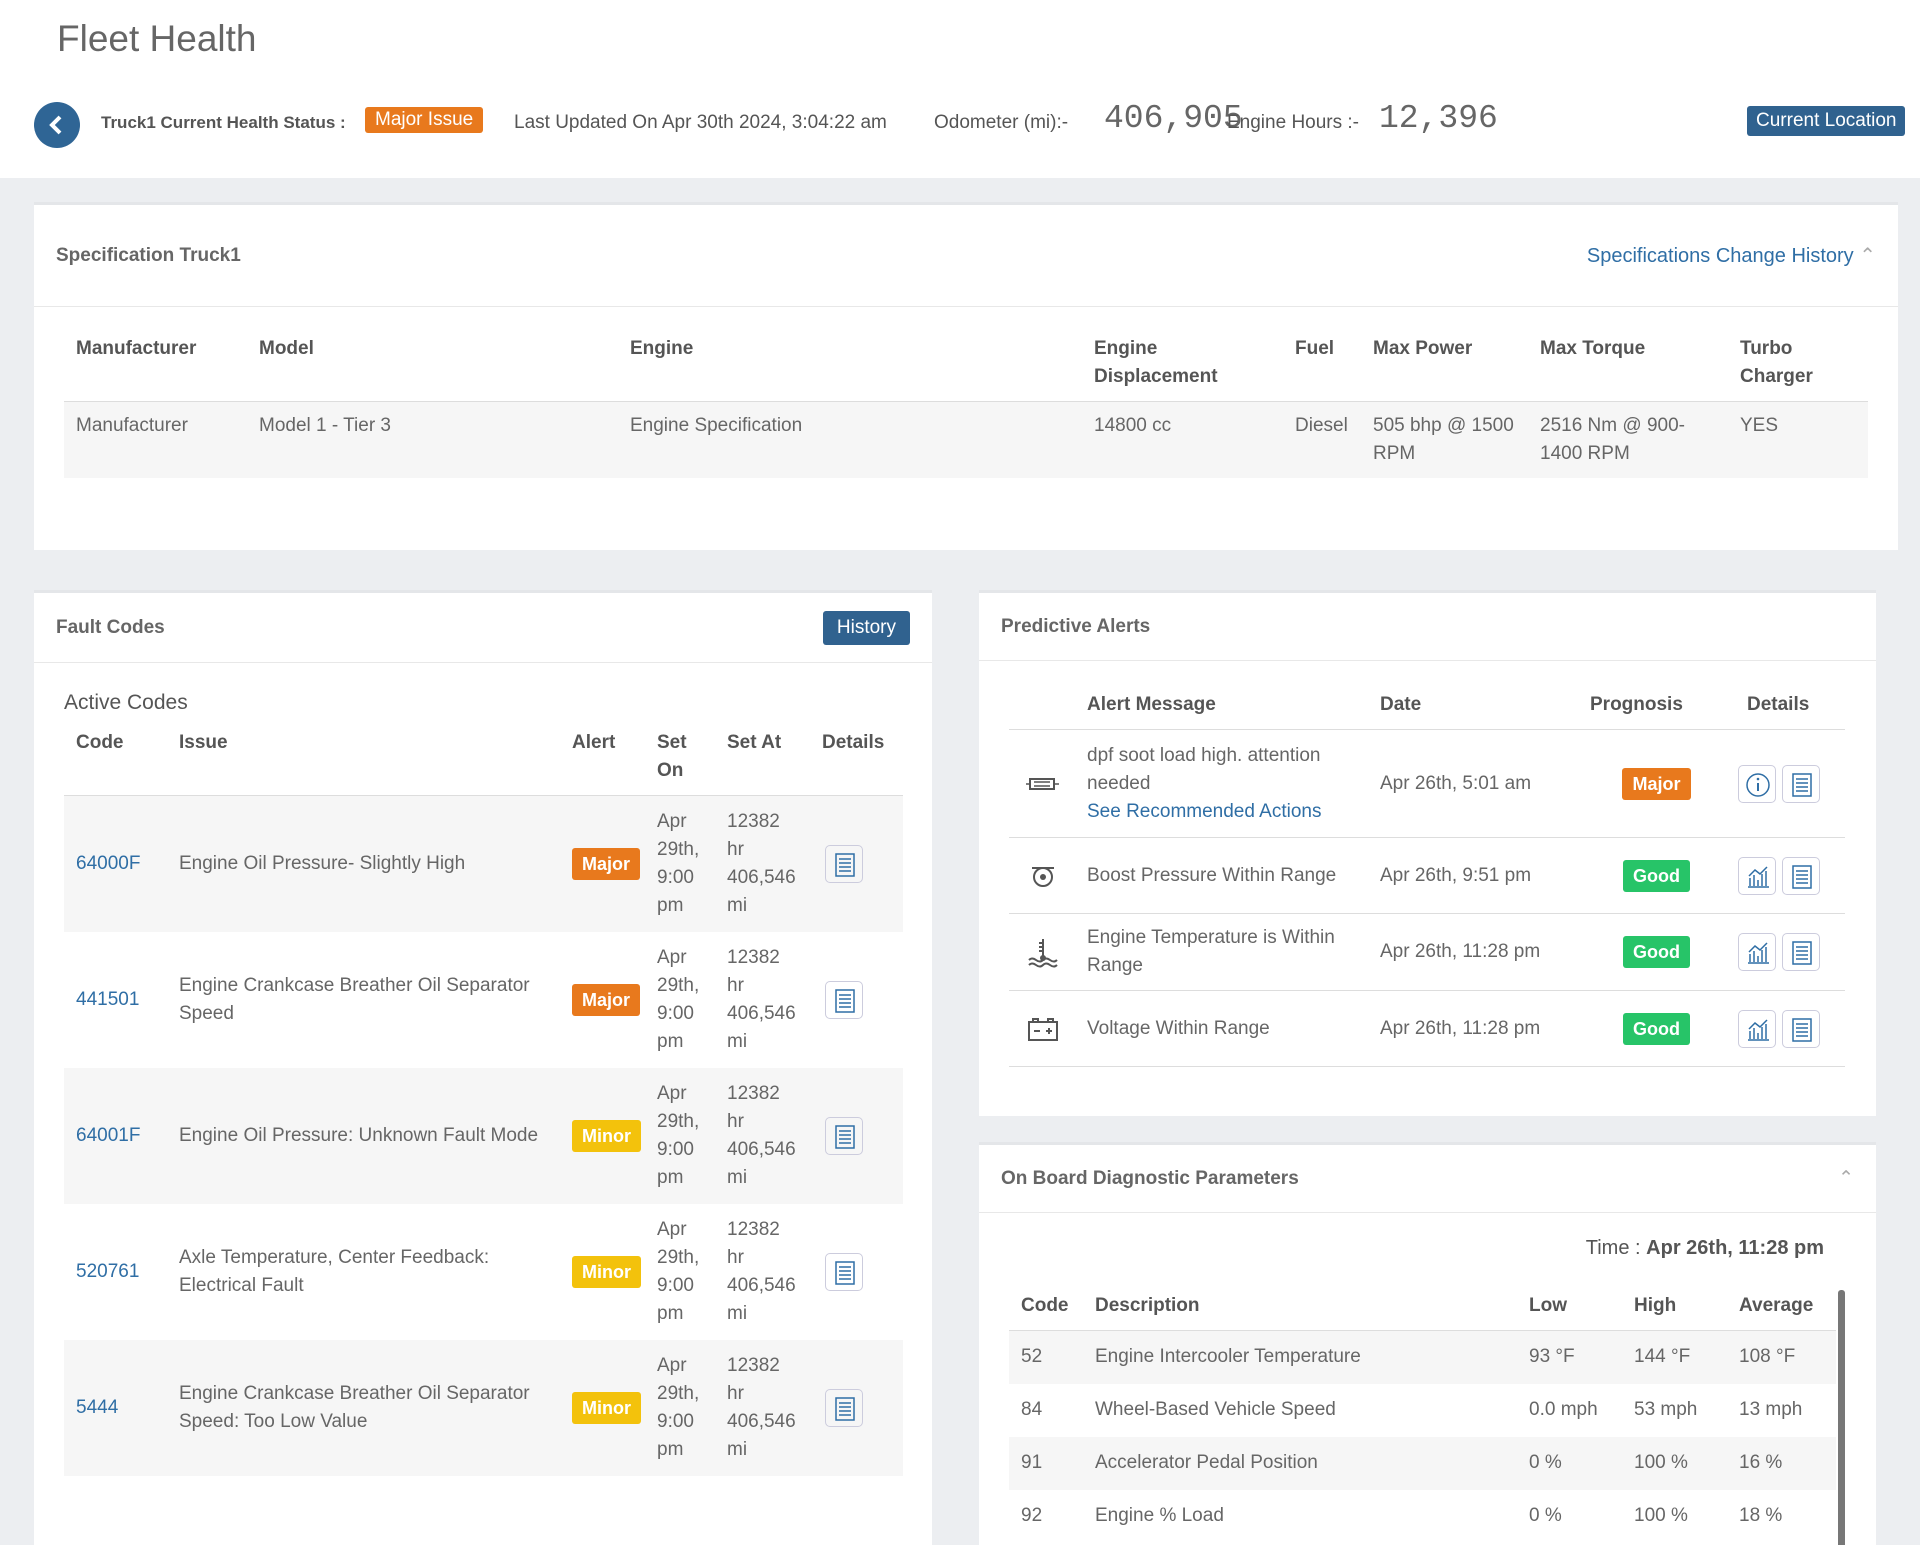 The width and height of the screenshot is (1920, 1545). Describe the element at coordinates (1401, 1248) in the screenshot. I see `obd-time: Time : Apr 26th, 11:28 pm` at that location.